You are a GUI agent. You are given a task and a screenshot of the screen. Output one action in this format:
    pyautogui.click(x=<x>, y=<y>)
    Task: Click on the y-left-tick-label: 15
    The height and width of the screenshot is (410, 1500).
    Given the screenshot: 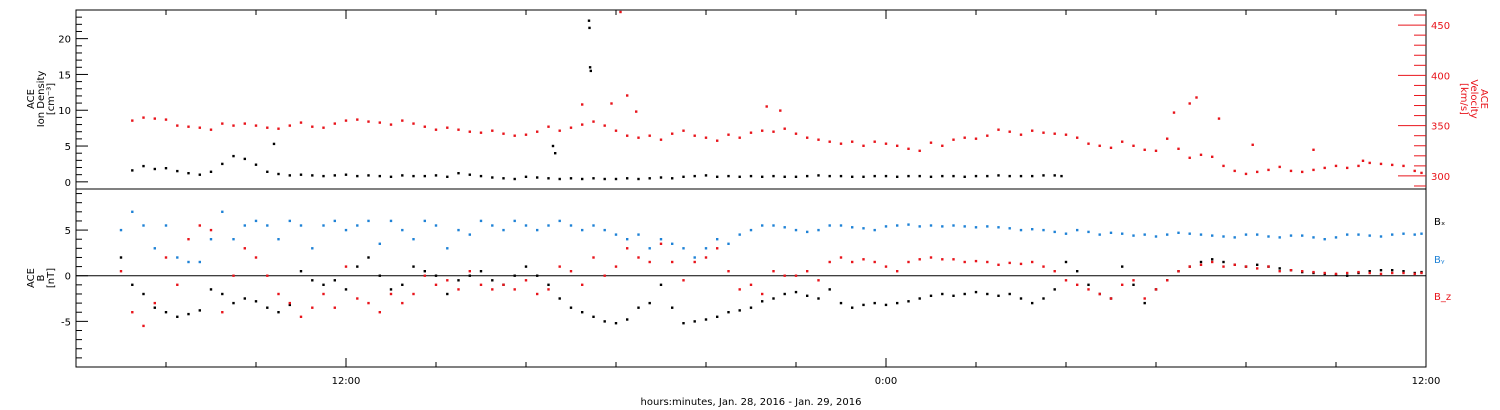 What is the action you would take?
    pyautogui.click(x=64, y=75)
    